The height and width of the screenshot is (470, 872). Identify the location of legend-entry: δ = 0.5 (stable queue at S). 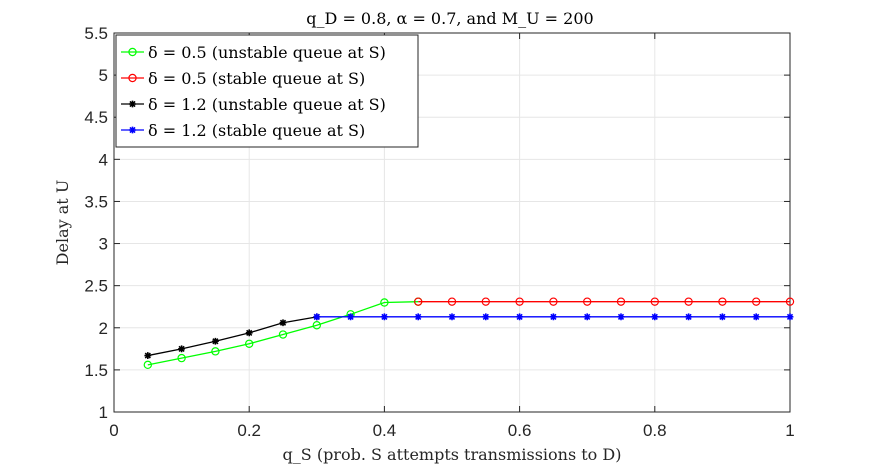
(243, 78).